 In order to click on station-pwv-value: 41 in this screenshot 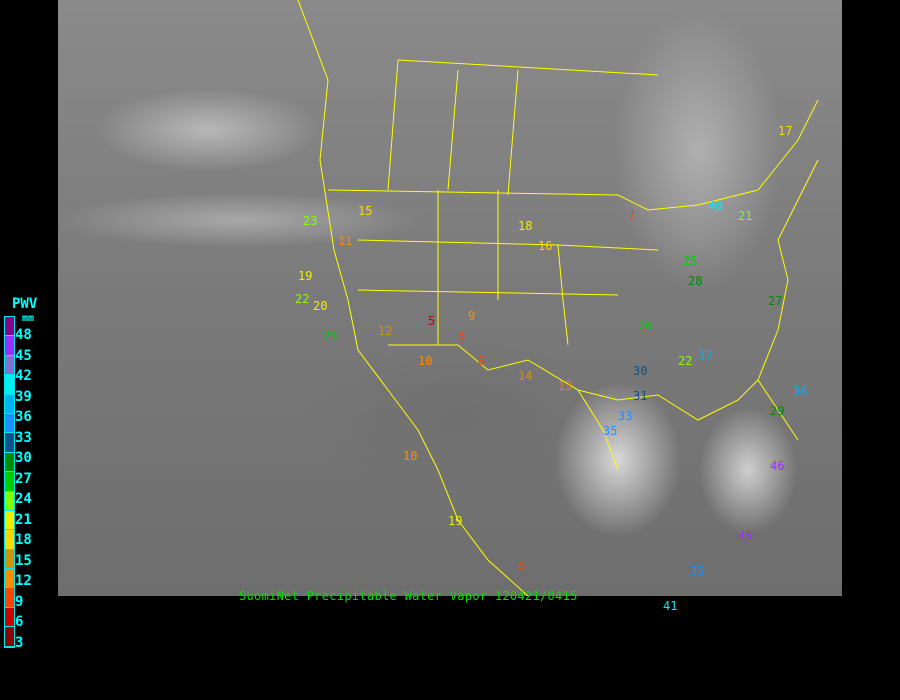, I will do `click(670, 606)`.